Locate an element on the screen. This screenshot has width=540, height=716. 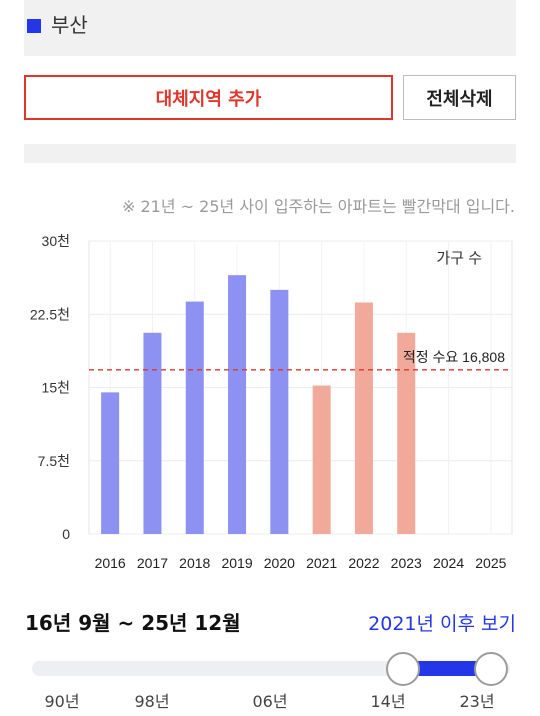
bar-2018 is located at coordinates (194, 417).